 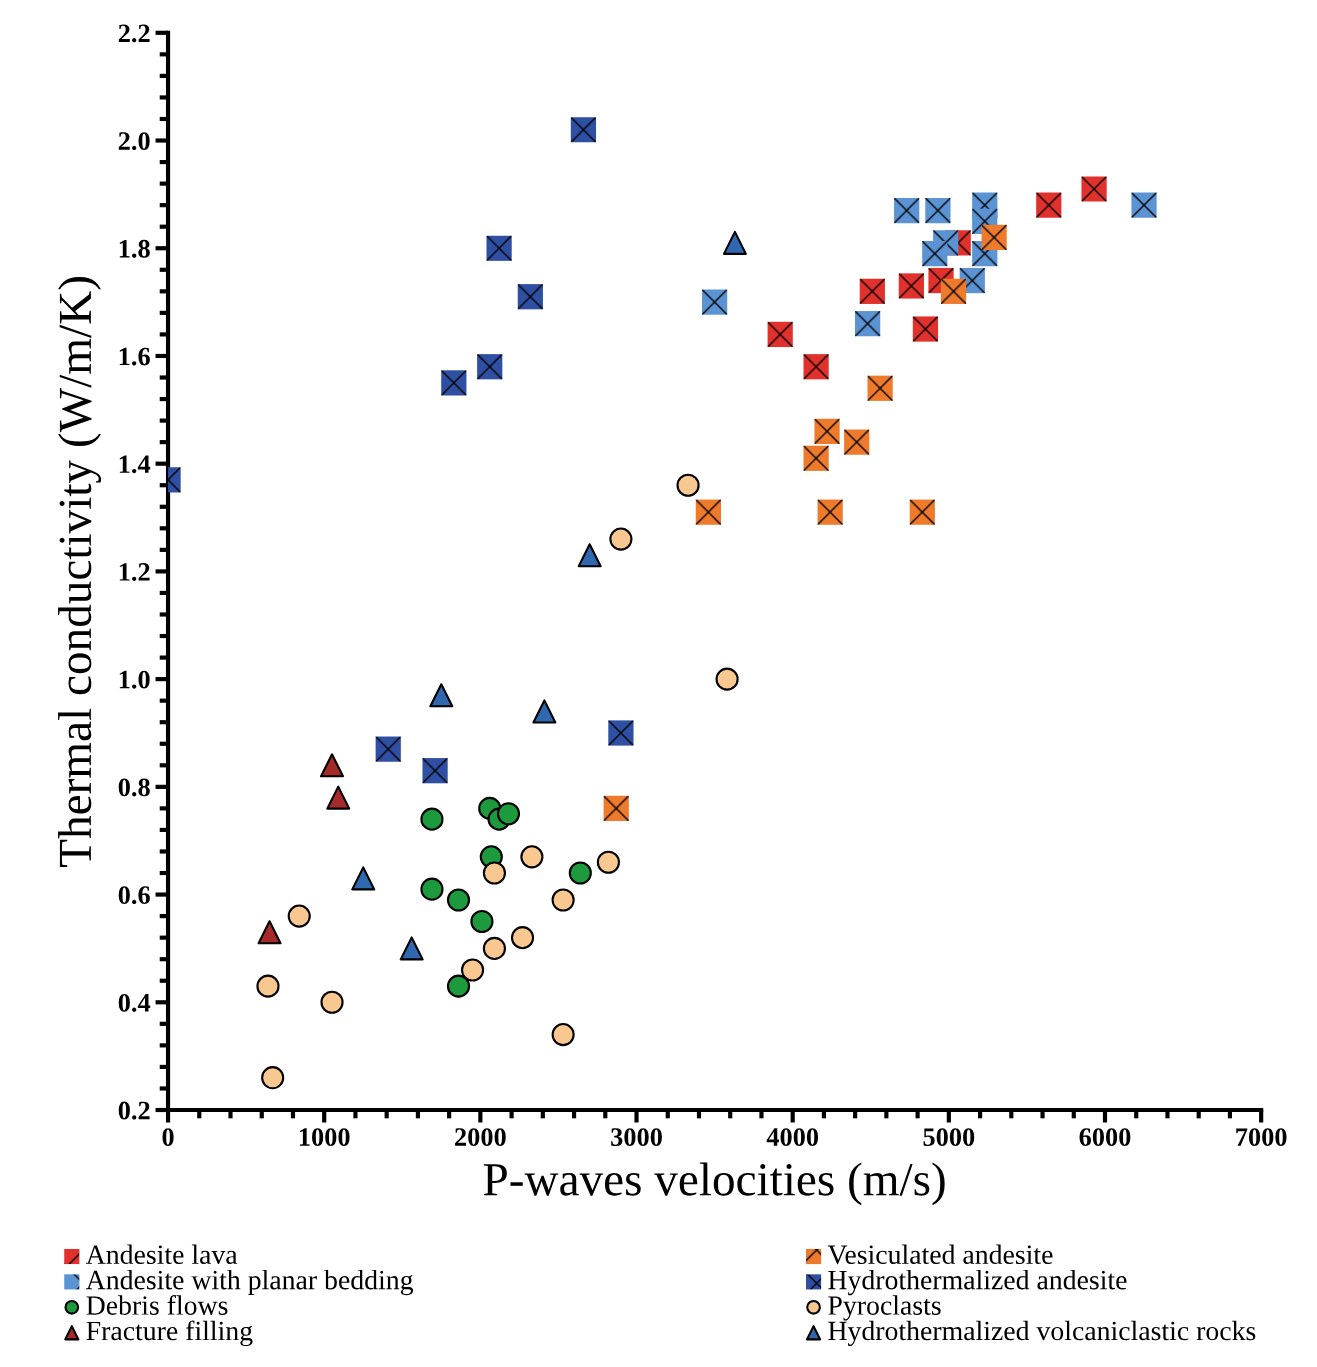 I want to click on x-axis-title: P-waves velocities (m/s), so click(x=714, y=1184).